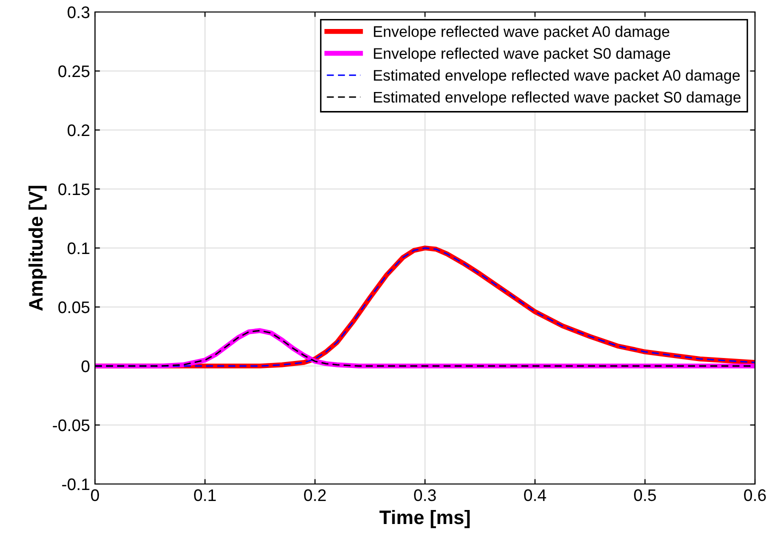 This screenshot has height=554, width=774. What do you see at coordinates (95, 495) in the screenshot?
I see `x-tick-label: 0` at bounding box center [95, 495].